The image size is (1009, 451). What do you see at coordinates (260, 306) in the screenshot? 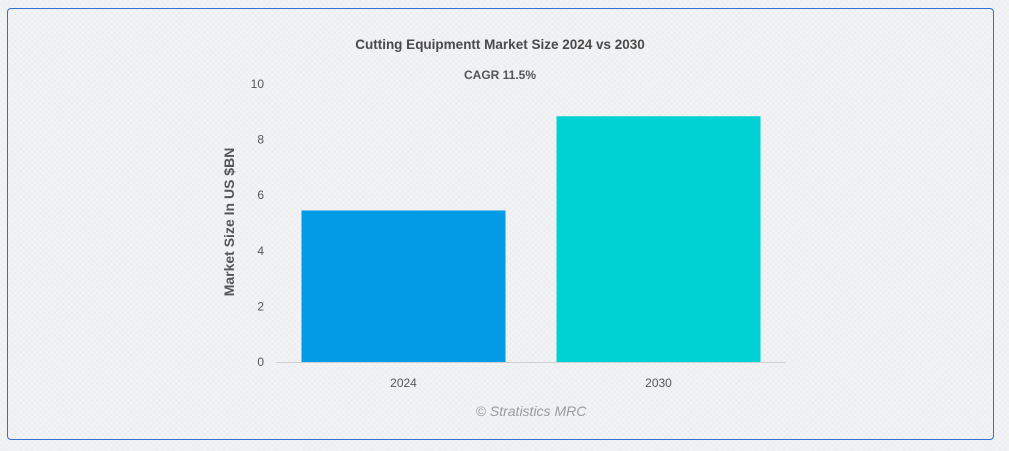
I see `y-tick-label: 2` at bounding box center [260, 306].